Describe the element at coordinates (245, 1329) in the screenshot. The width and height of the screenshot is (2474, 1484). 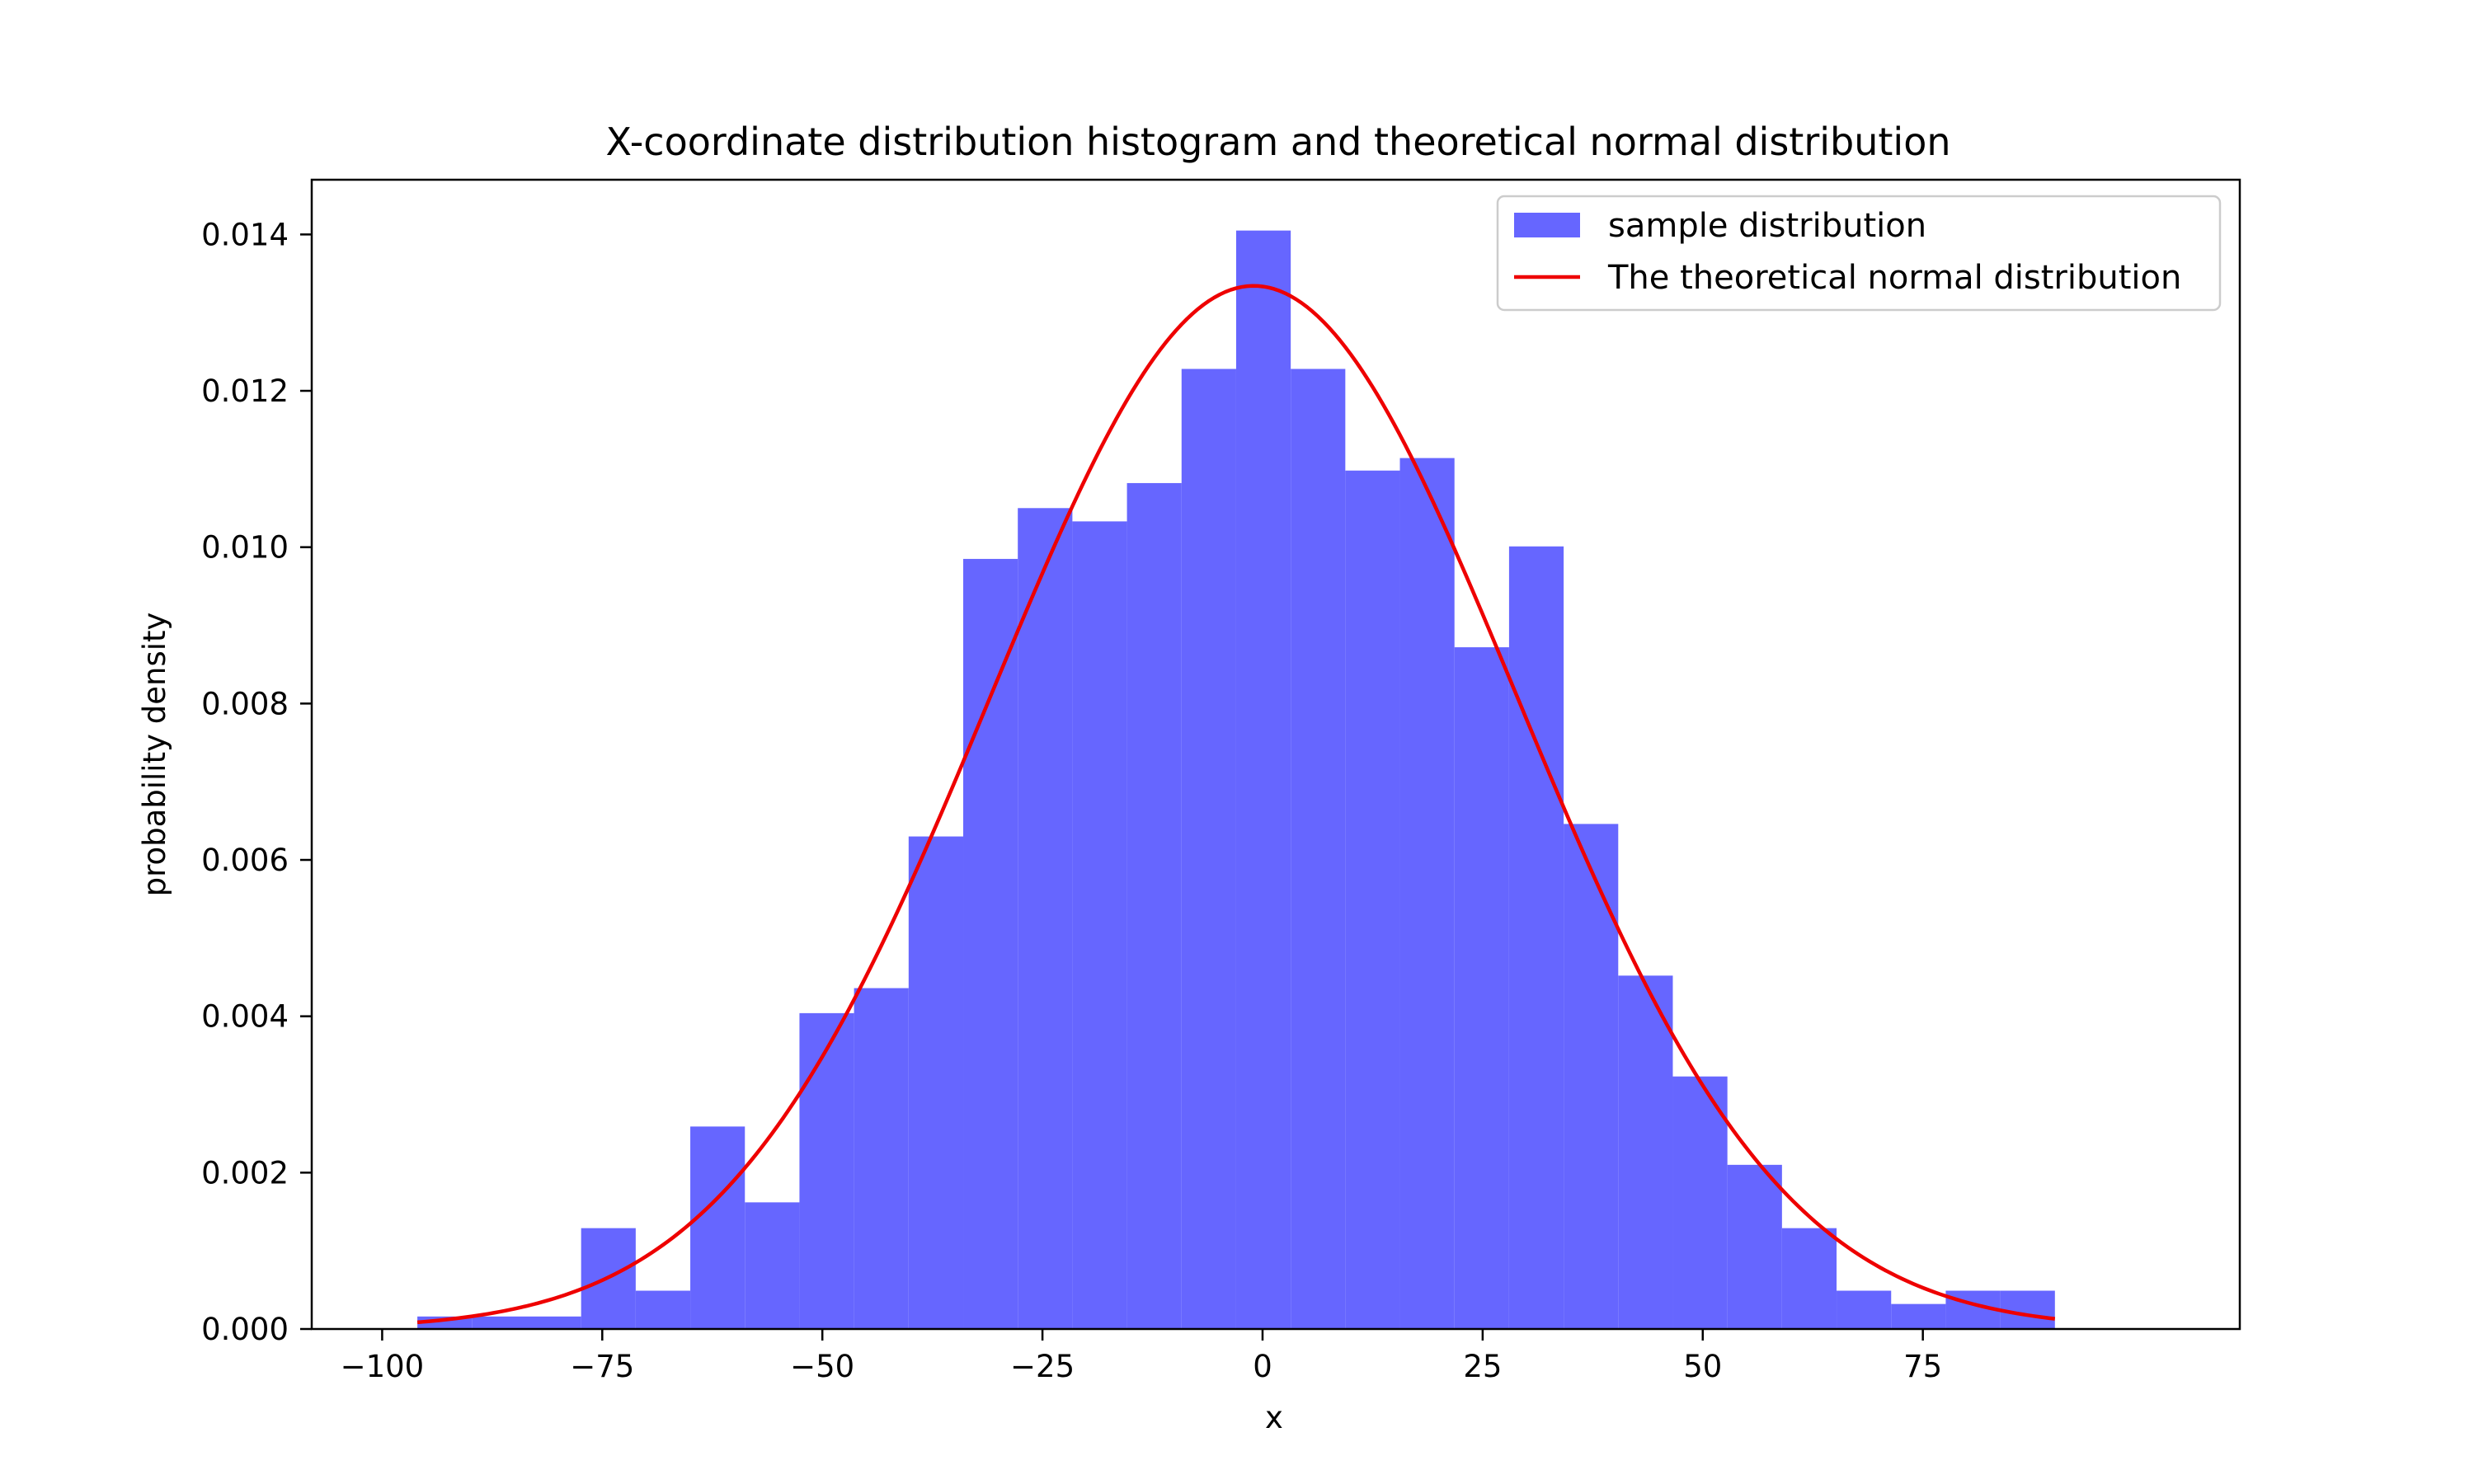
I see `y-tick-label-0: 0.000` at that location.